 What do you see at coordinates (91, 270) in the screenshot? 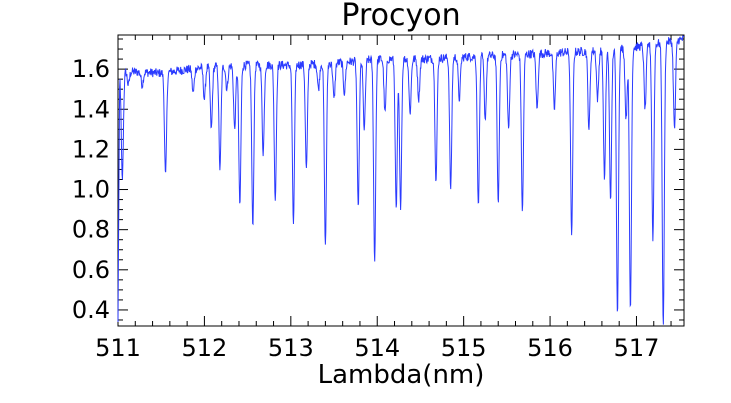
I see `y-tick-label: 0.6` at bounding box center [91, 270].